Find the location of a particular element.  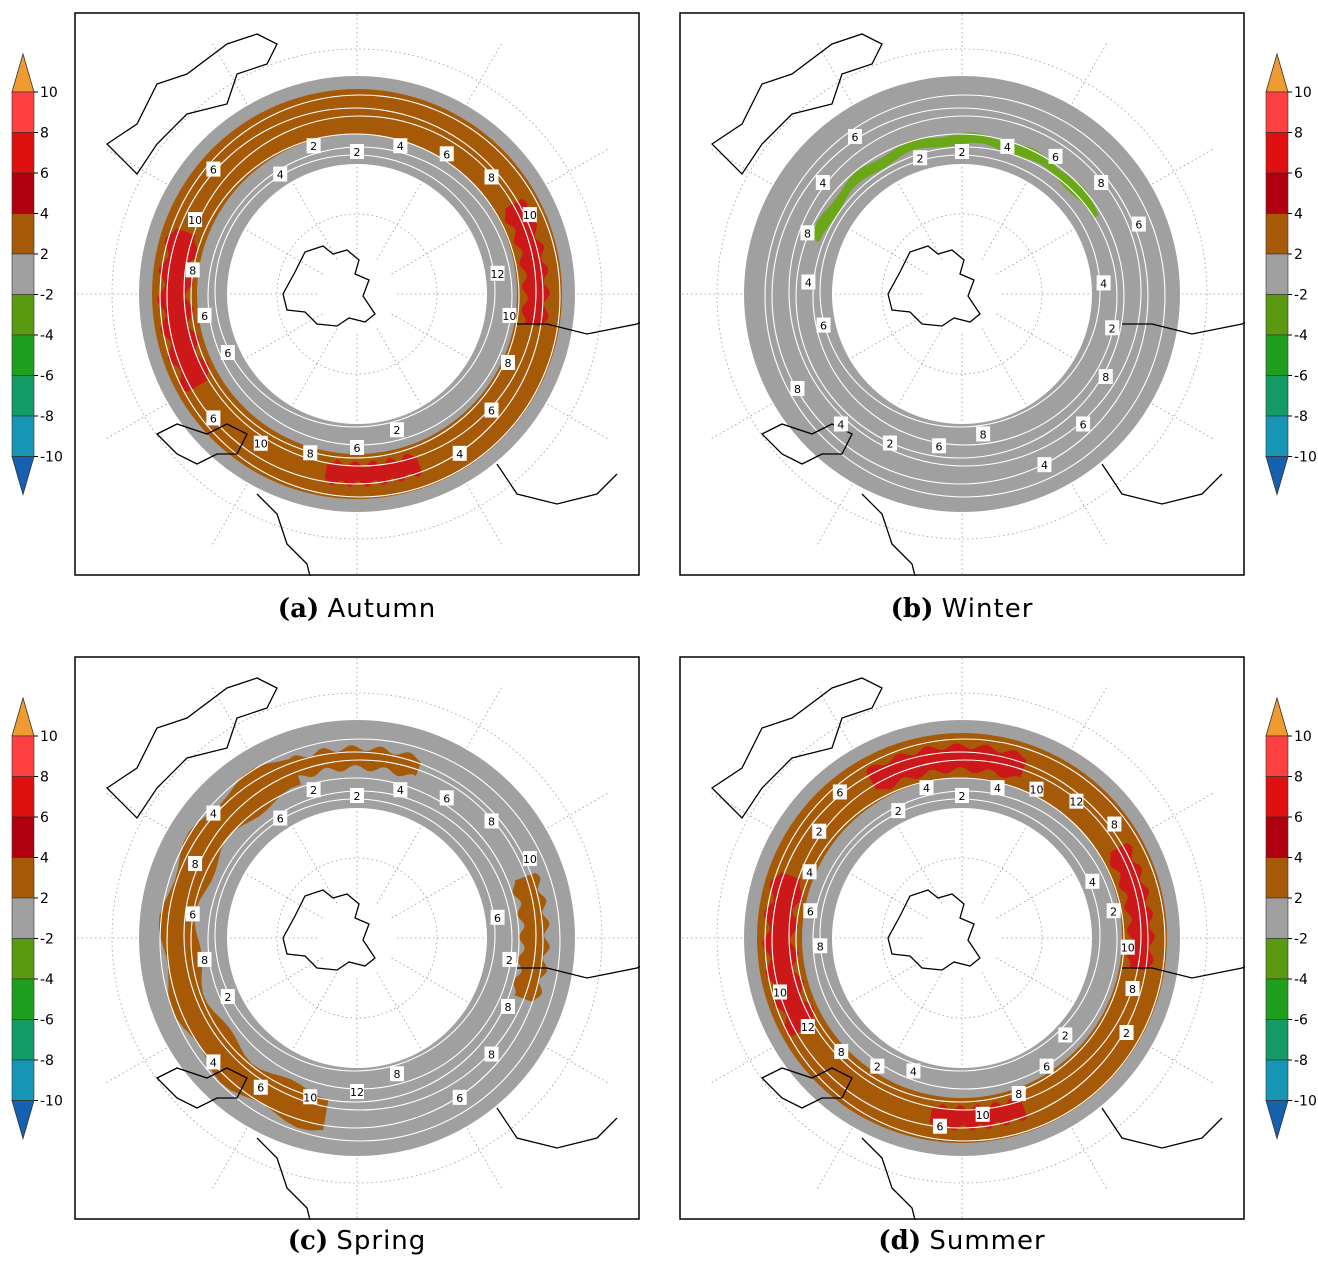

contour-label: 12 is located at coordinates (807, 1026).